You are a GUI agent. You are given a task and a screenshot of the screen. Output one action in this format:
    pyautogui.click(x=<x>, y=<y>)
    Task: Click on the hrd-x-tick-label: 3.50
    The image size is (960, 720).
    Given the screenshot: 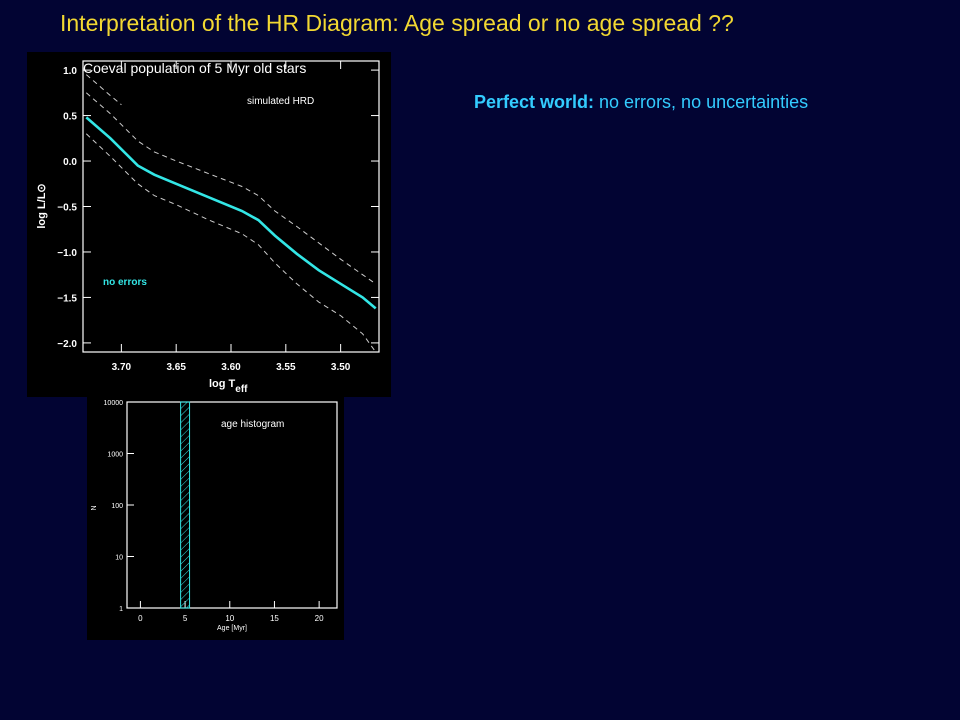 What is the action you would take?
    pyautogui.click(x=341, y=367)
    